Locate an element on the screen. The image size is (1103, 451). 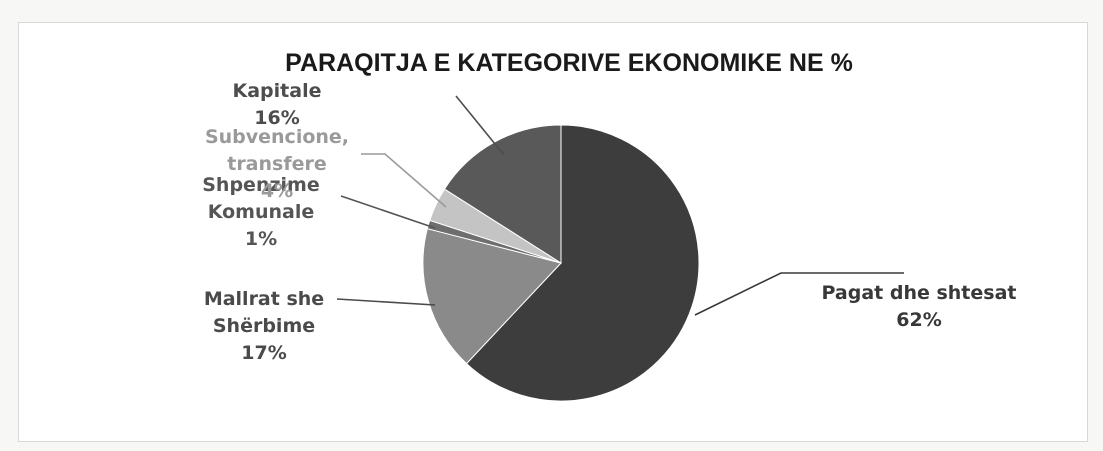
data-label-name-4: transfere is located at coordinates (277, 164).